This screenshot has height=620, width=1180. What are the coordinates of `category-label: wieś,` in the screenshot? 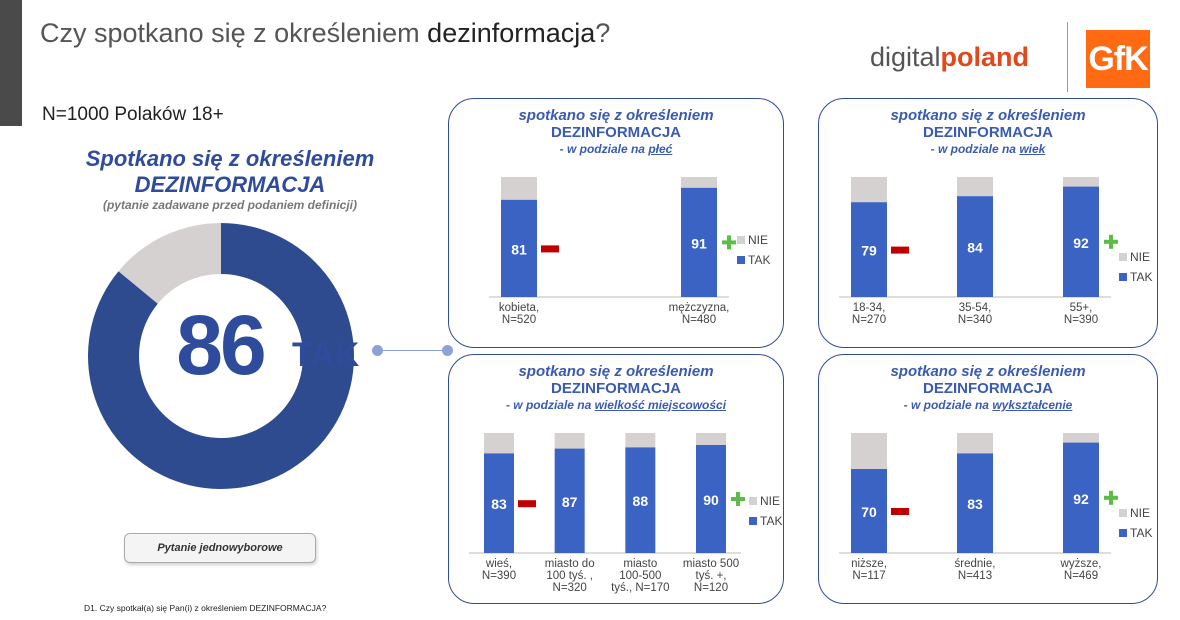 It's located at (498, 564).